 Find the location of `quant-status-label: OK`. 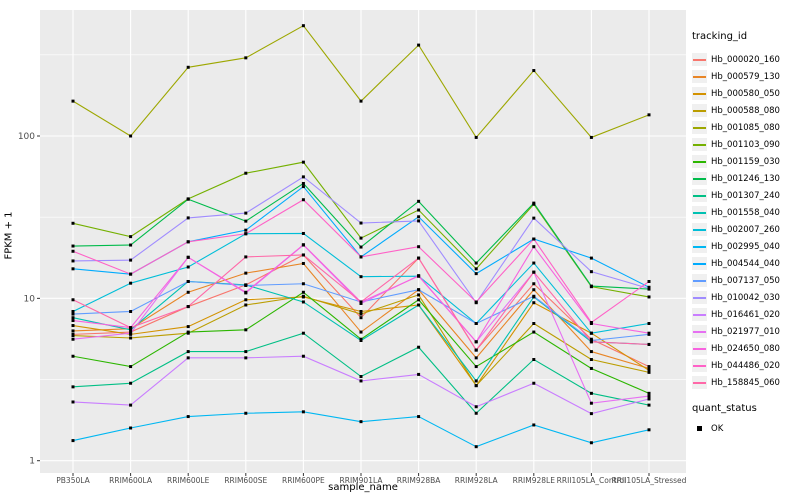

quant-status-label: OK is located at coordinates (717, 428).